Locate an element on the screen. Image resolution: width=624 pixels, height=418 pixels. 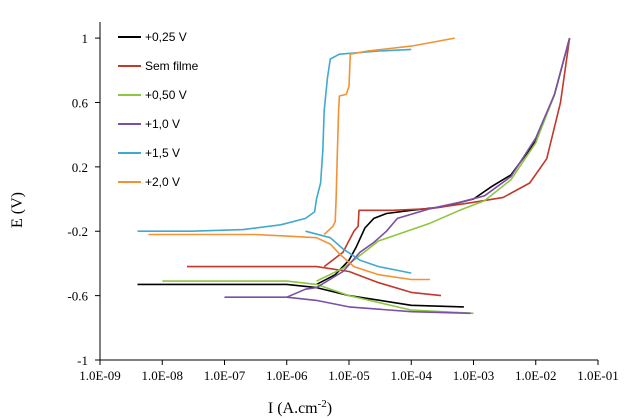
y-tick-label: 1 is located at coordinates (85, 38).